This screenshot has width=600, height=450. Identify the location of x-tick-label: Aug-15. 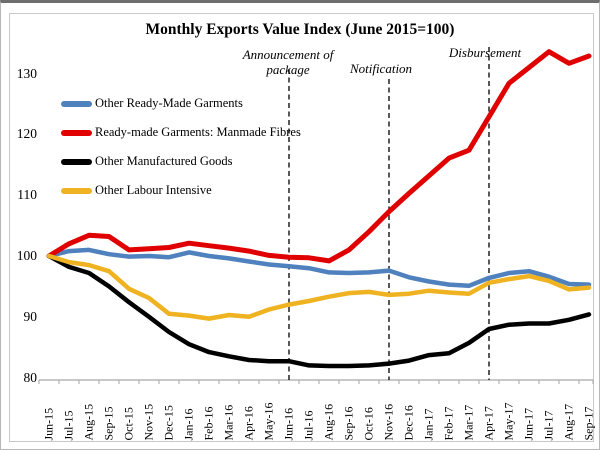
(88, 422).